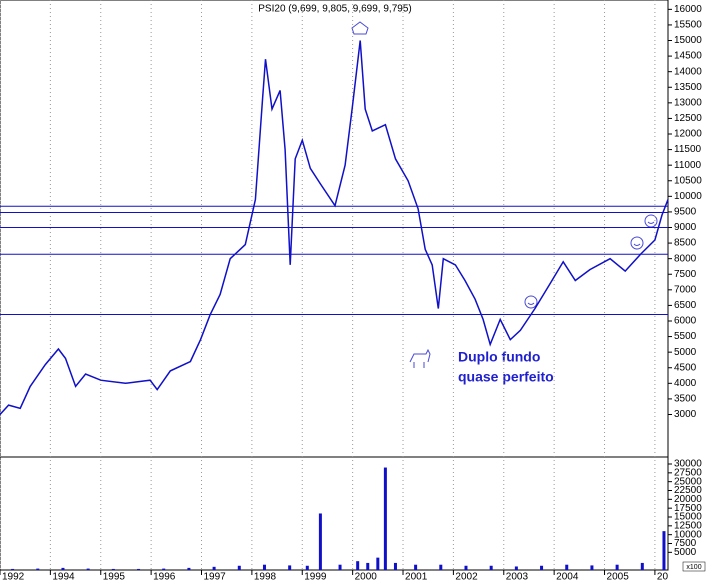 The image size is (709, 582). I want to click on y-tick-label: 5500, so click(685, 336).